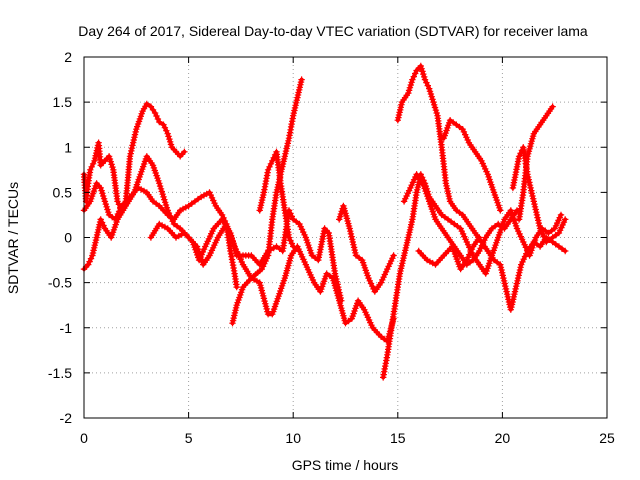  What do you see at coordinates (60, 283) in the screenshot?
I see `y-tick-label: -0.5` at bounding box center [60, 283].